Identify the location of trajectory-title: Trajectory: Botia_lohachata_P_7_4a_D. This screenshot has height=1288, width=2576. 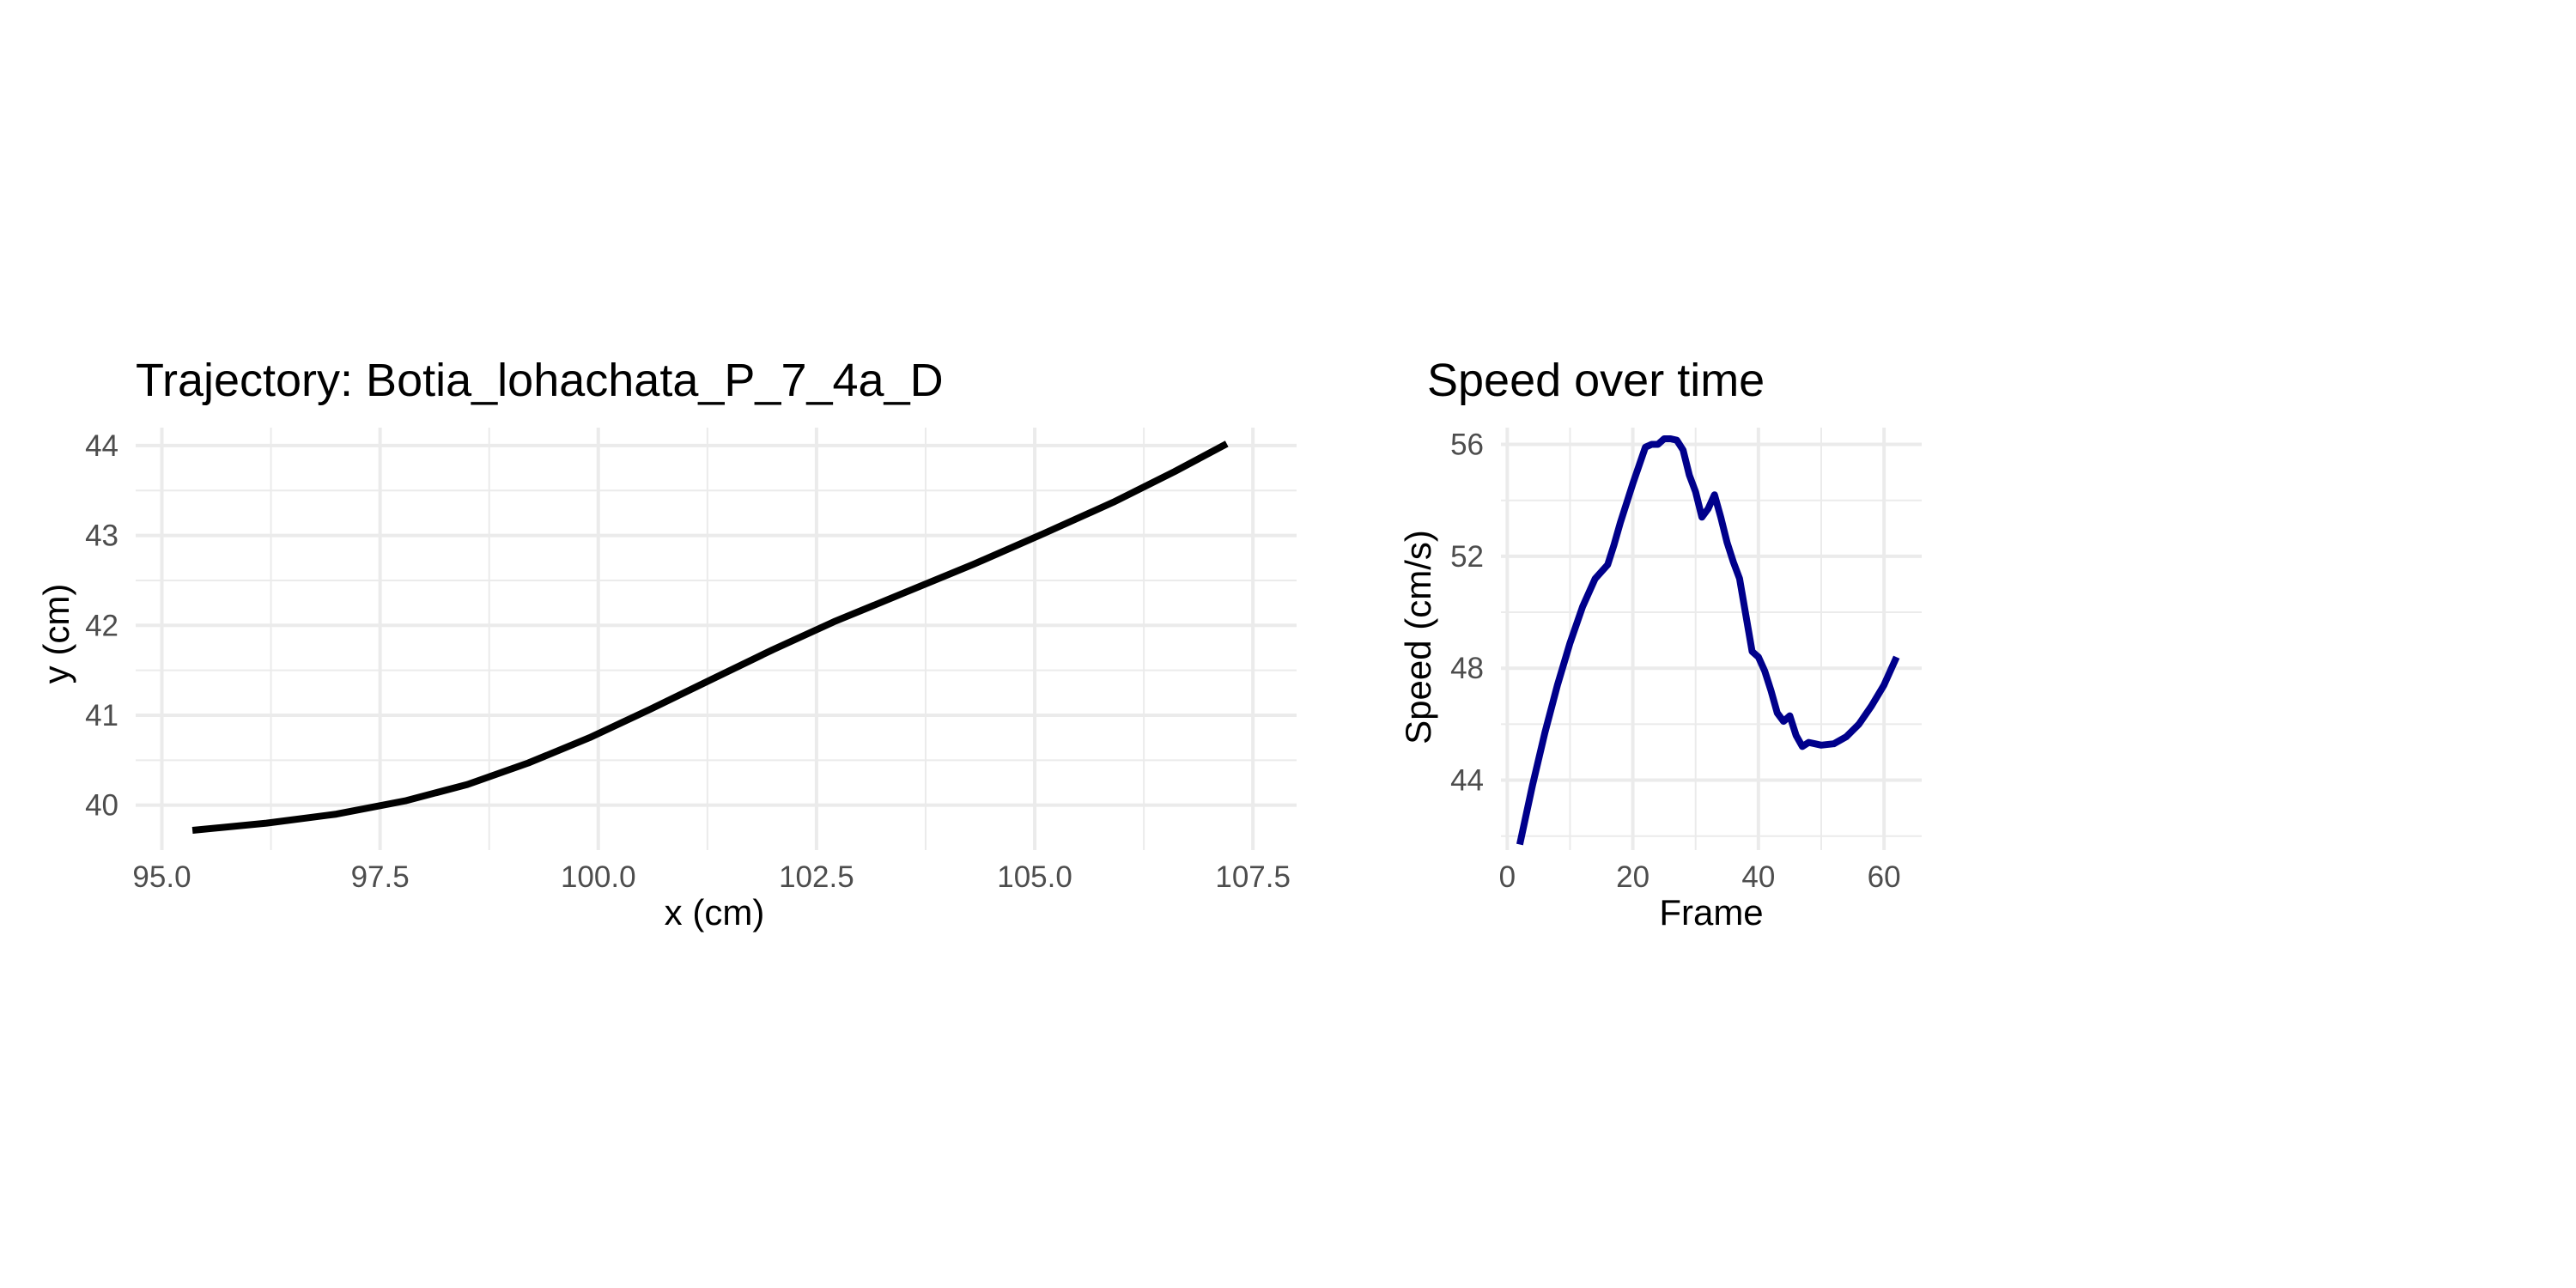
(540, 380).